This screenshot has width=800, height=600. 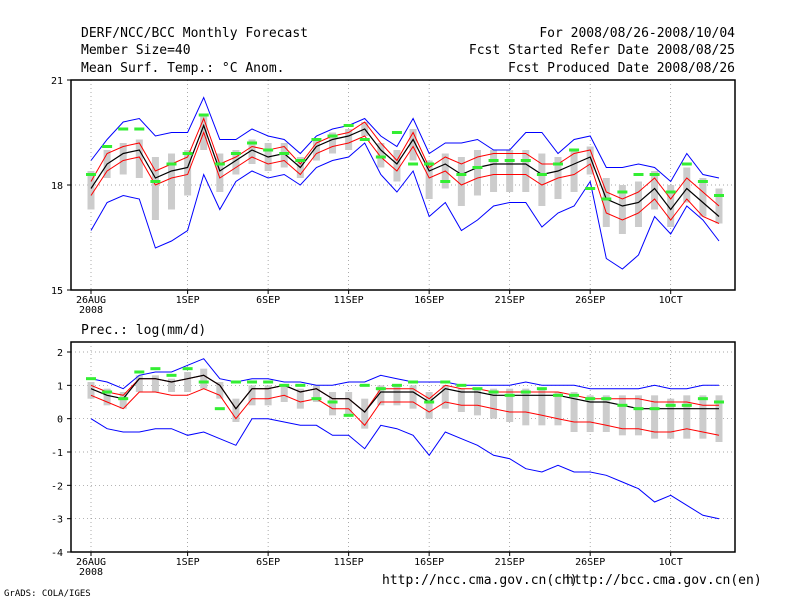 I want to click on series-mean-line, so click(x=405, y=170).